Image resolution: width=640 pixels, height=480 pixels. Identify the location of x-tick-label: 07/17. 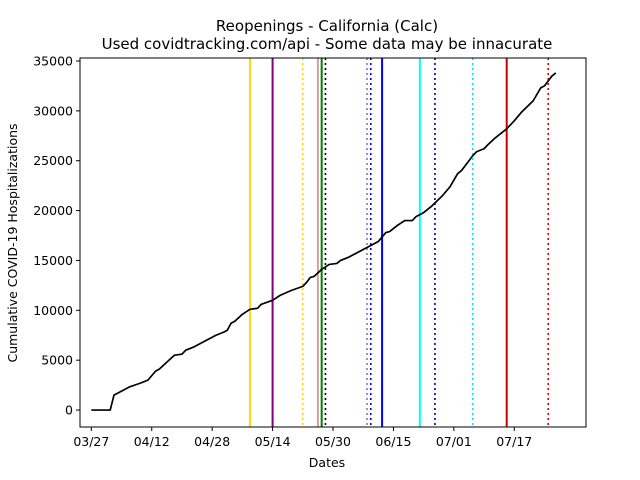
(514, 441).